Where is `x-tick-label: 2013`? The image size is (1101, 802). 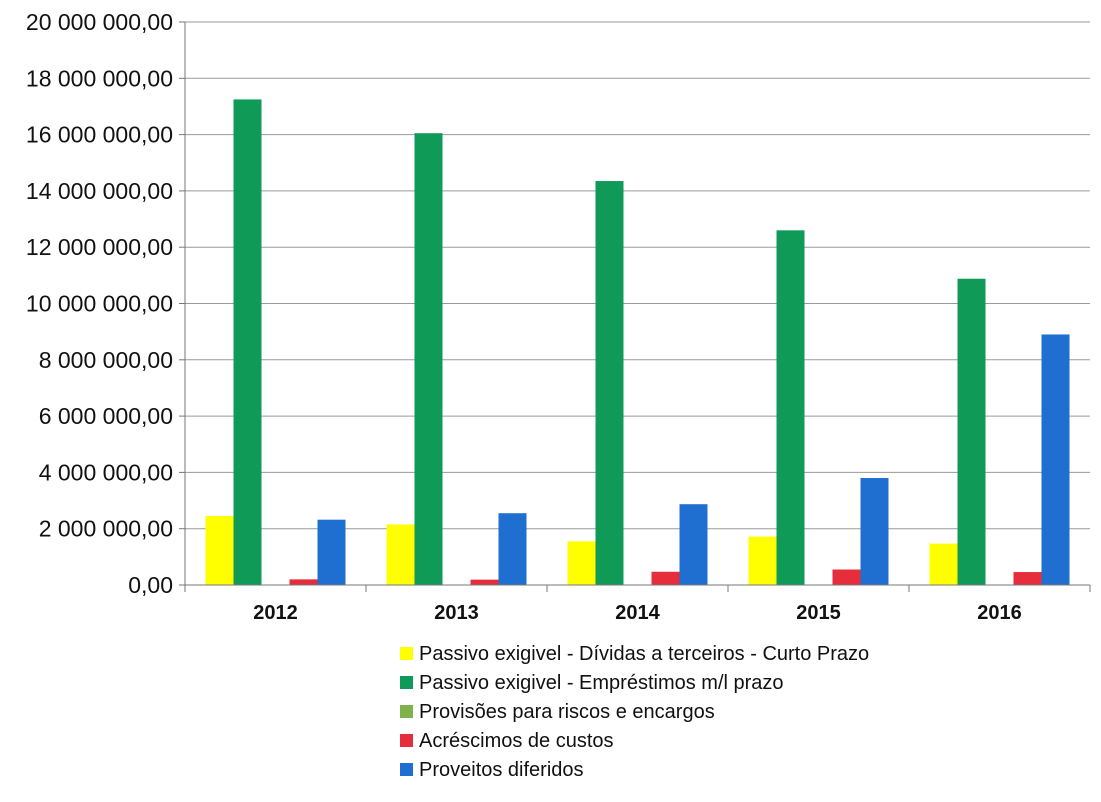 x-tick-label: 2013 is located at coordinates (456, 613).